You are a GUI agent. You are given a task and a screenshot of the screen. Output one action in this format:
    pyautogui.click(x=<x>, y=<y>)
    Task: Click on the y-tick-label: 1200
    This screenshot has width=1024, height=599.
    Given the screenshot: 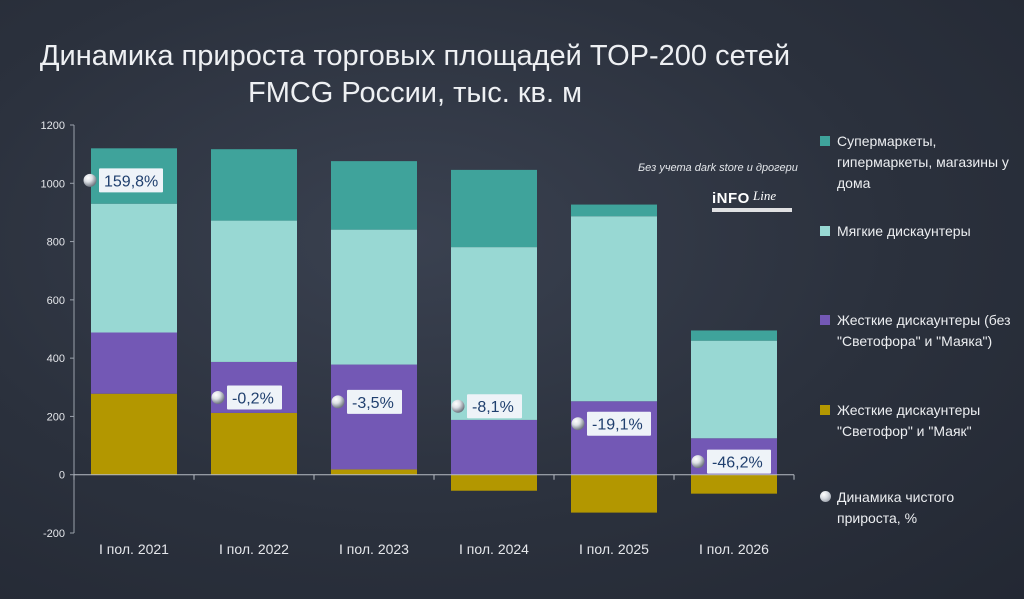 What is the action you would take?
    pyautogui.click(x=53, y=126)
    